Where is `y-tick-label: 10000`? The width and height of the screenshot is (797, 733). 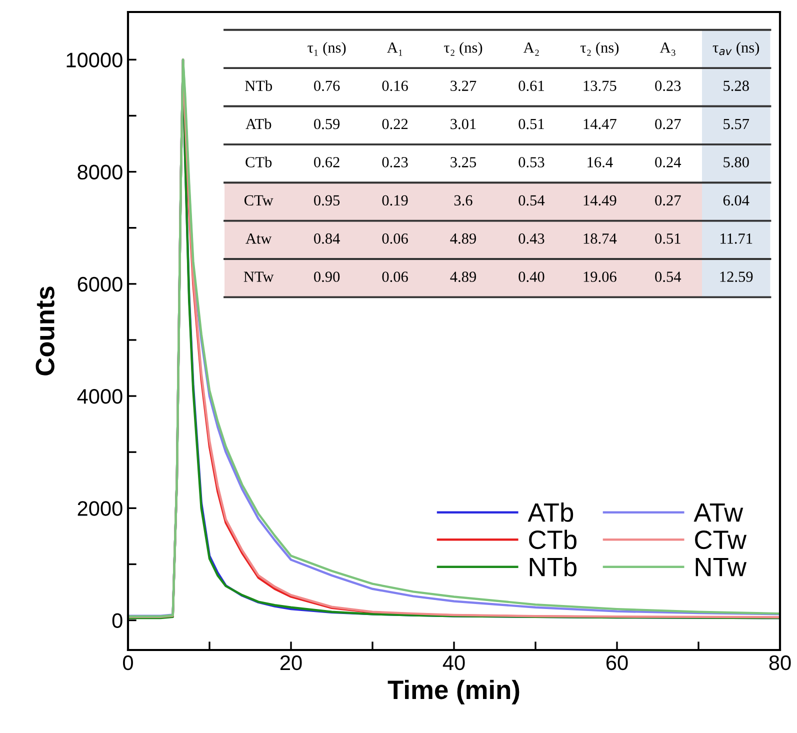 y-tick-label: 10000 is located at coordinates (94, 60).